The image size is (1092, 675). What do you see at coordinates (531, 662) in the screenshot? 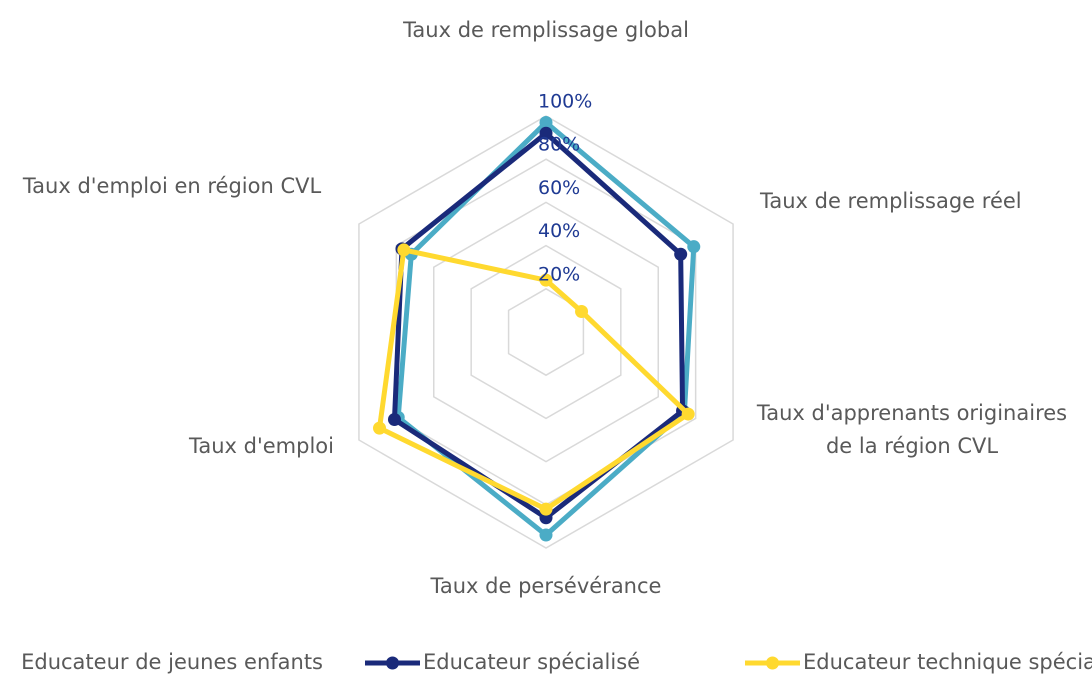
I see `legend-label: Educateur spécialisé` at bounding box center [531, 662].